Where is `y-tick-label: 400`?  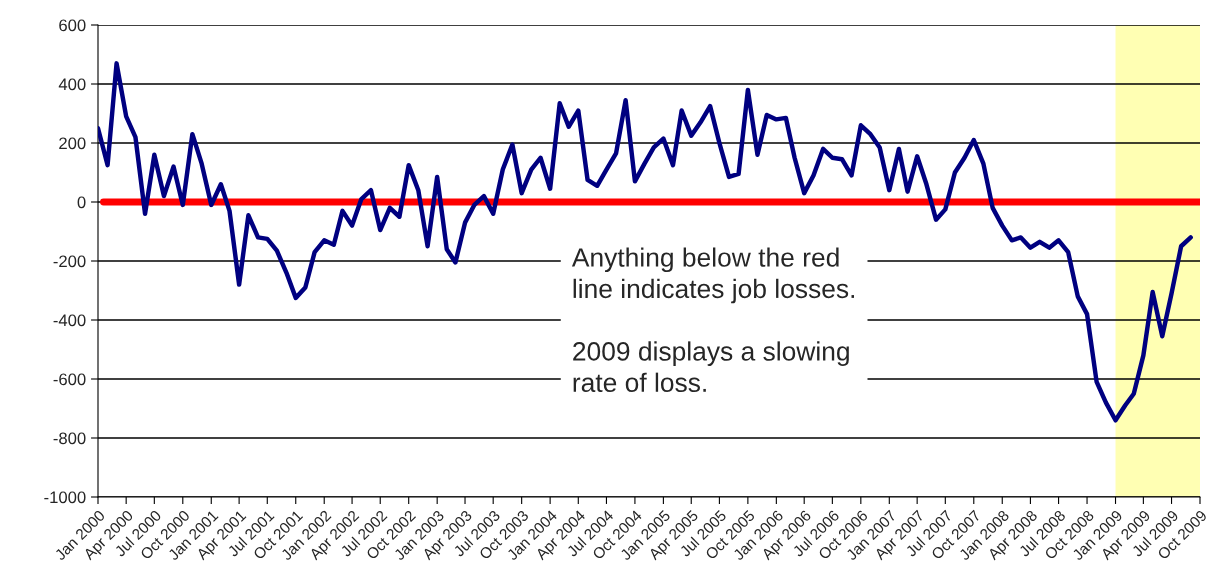 y-tick-label: 400 is located at coordinates (72, 84).